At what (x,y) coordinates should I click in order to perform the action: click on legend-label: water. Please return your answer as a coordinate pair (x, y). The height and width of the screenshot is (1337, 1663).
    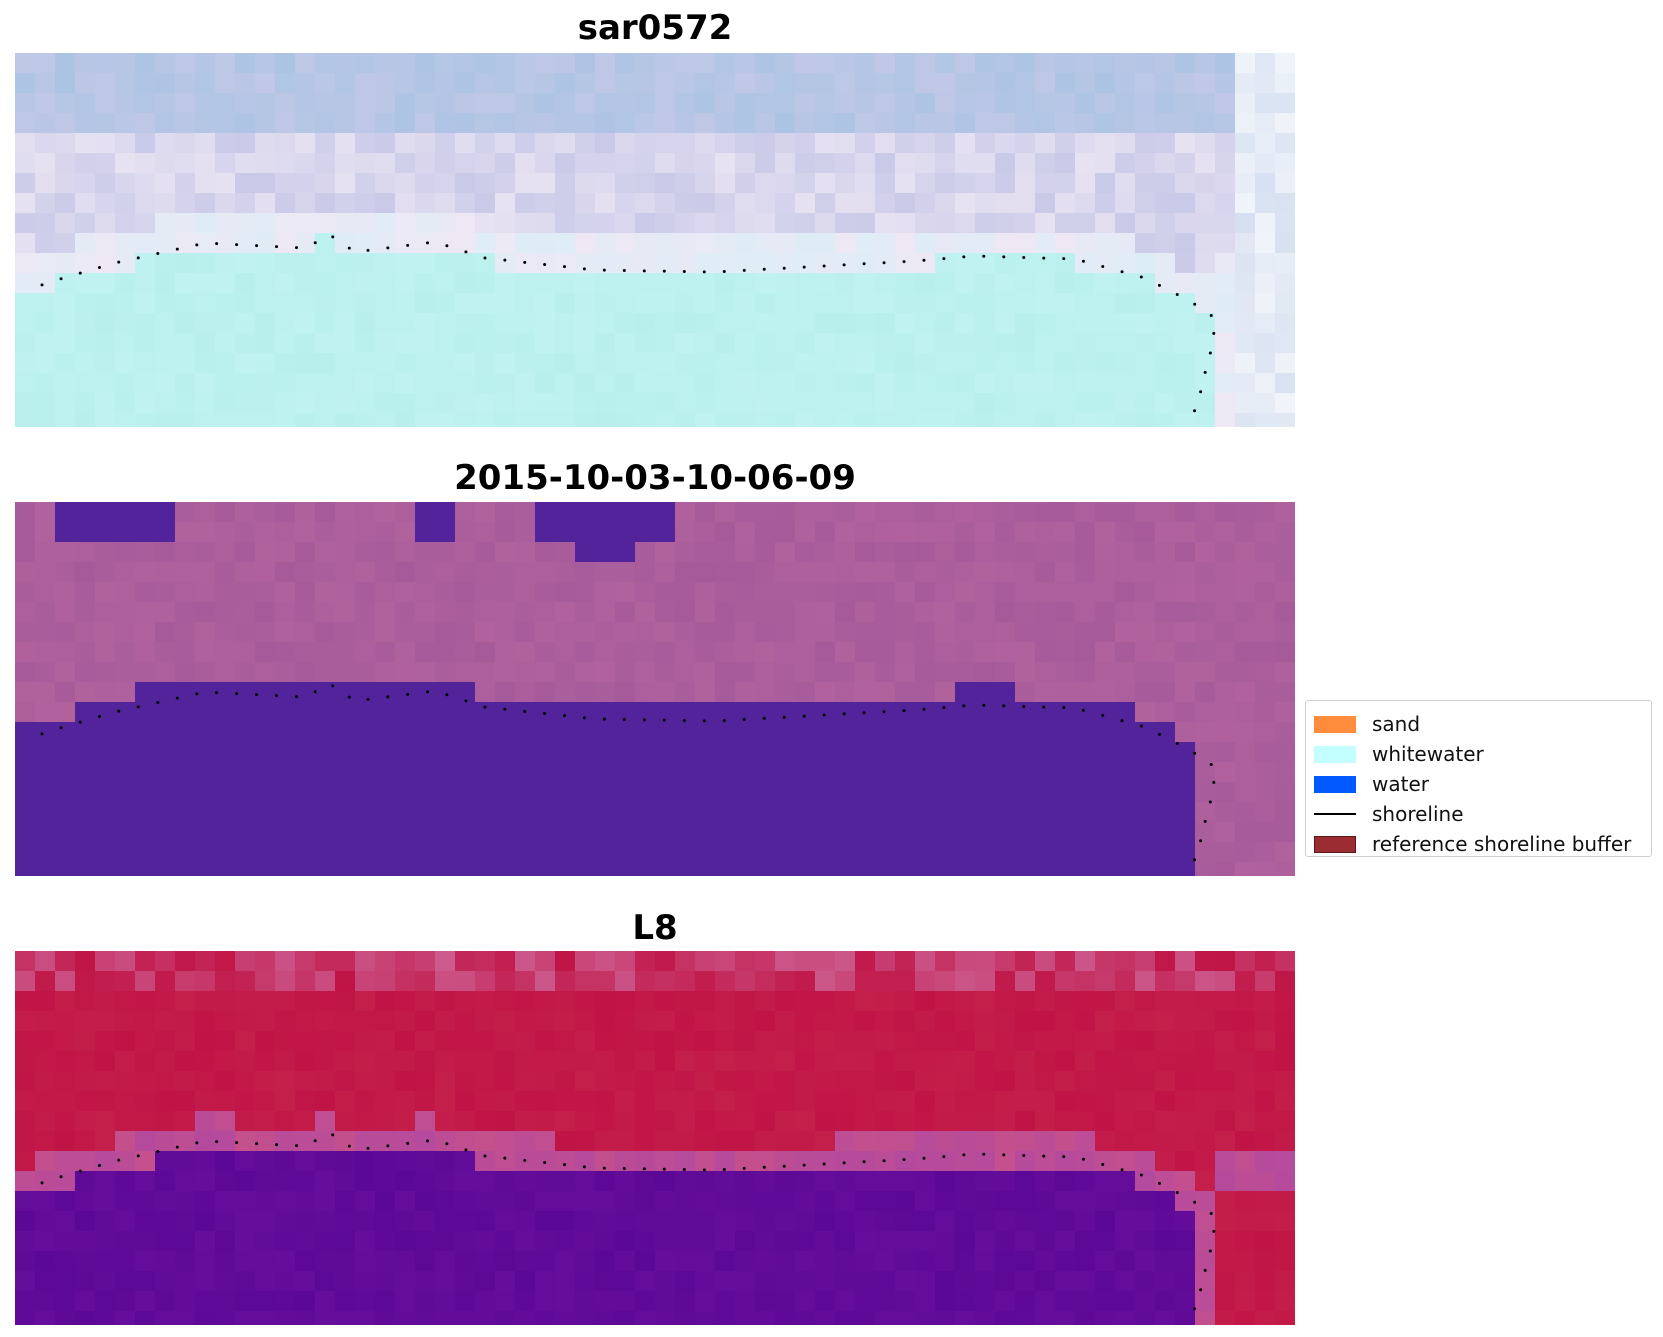
    Looking at the image, I should click on (1400, 784).